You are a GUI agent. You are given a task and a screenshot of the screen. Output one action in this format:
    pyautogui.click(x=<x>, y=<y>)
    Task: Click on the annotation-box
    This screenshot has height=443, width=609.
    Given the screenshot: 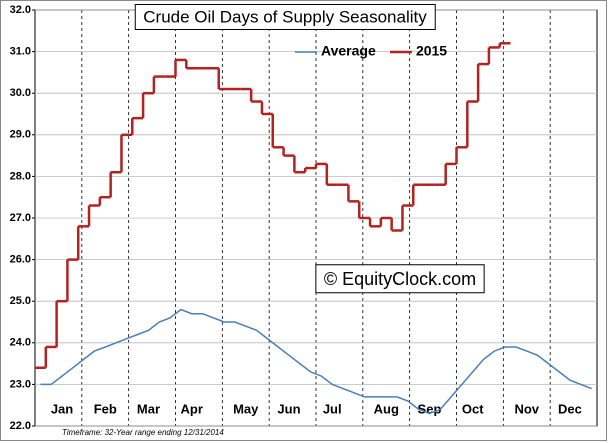 What is the action you would take?
    pyautogui.click(x=400, y=279)
    